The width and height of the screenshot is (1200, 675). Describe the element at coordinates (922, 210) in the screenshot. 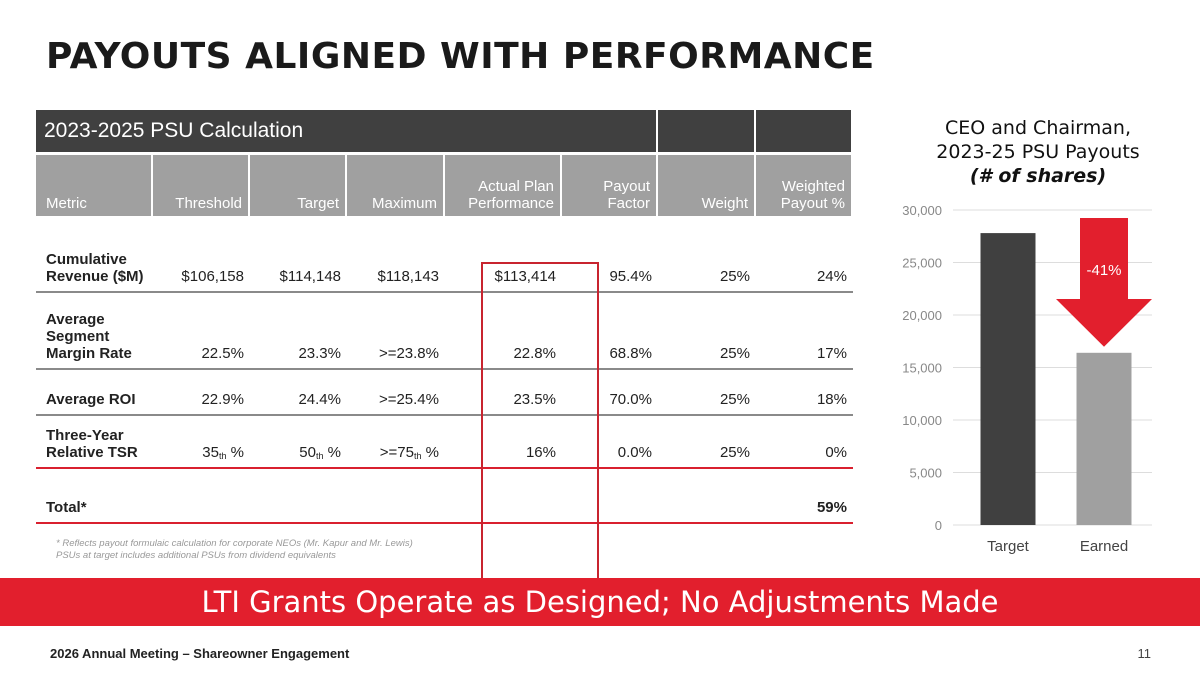

I see `y-tick-label: 30,000` at that location.